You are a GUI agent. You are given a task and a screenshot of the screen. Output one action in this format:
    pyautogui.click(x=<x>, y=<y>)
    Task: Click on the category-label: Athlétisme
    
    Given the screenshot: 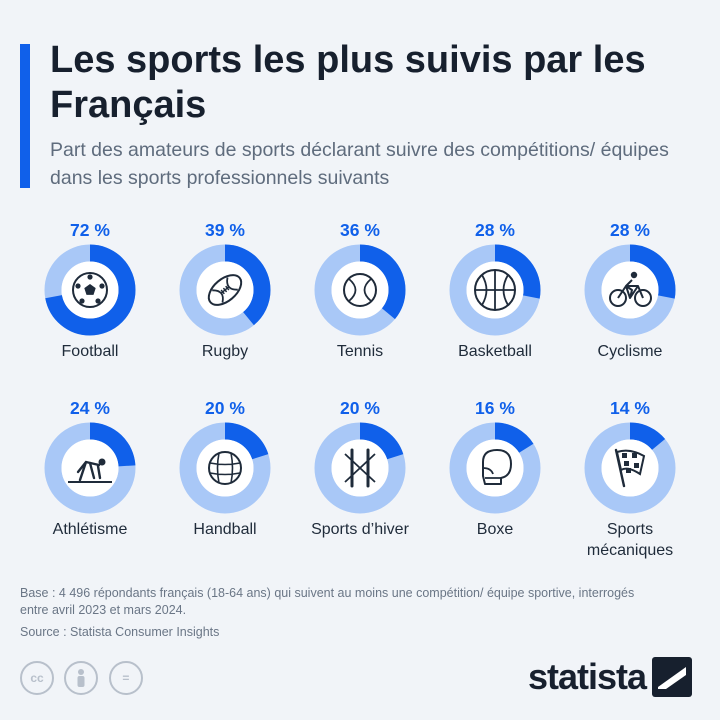 What is the action you would take?
    pyautogui.click(x=90, y=529)
    